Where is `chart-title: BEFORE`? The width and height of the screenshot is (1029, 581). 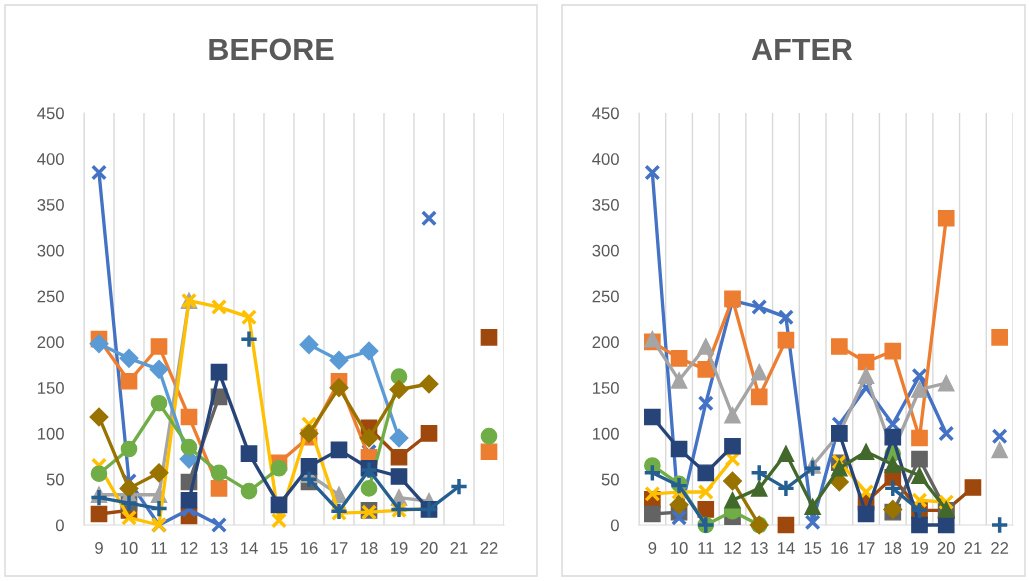 chart-title: BEFORE is located at coordinates (271, 49).